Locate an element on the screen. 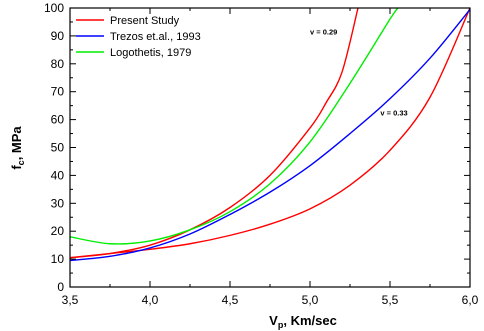 This screenshot has width=484, height=331. y-tick-label: 40 is located at coordinates (58, 175).